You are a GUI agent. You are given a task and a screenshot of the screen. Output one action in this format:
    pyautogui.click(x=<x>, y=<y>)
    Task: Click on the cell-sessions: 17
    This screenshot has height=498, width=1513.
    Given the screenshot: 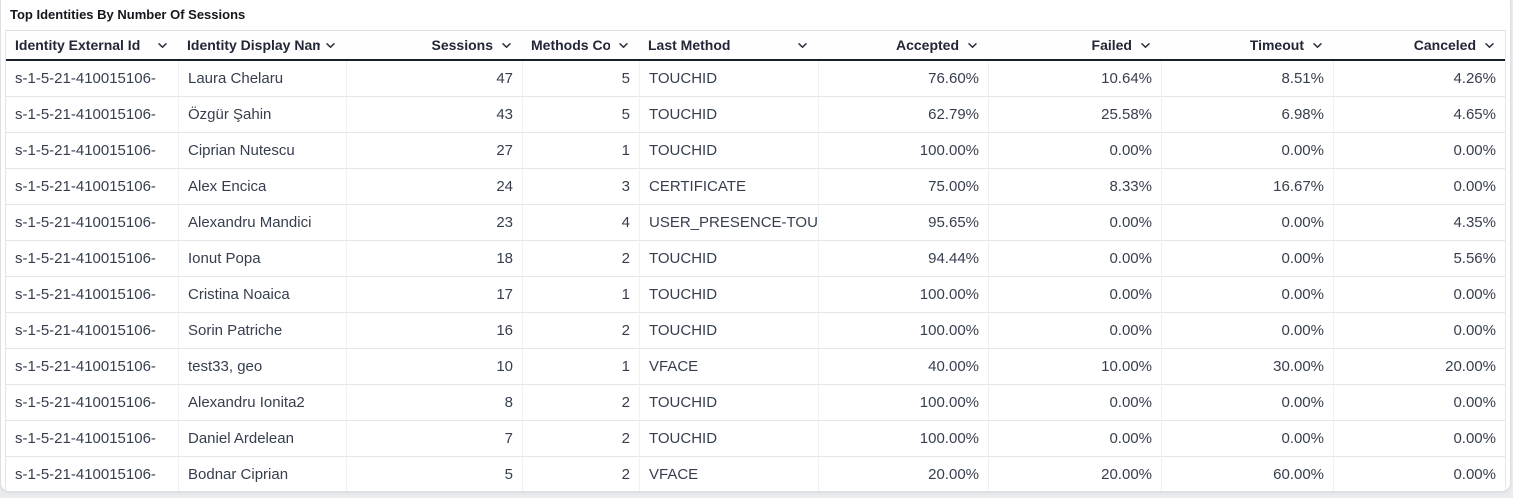 What is the action you would take?
    pyautogui.click(x=434, y=295)
    